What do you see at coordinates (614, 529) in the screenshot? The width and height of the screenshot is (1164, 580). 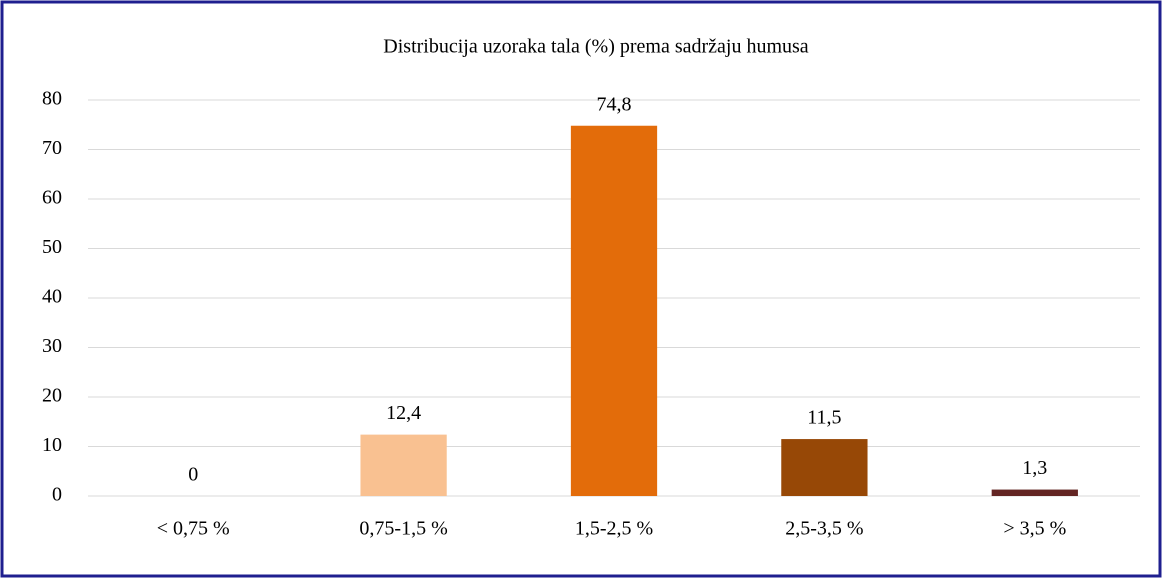 I see `x-tick-label: 1,5-2,5 %` at bounding box center [614, 529].